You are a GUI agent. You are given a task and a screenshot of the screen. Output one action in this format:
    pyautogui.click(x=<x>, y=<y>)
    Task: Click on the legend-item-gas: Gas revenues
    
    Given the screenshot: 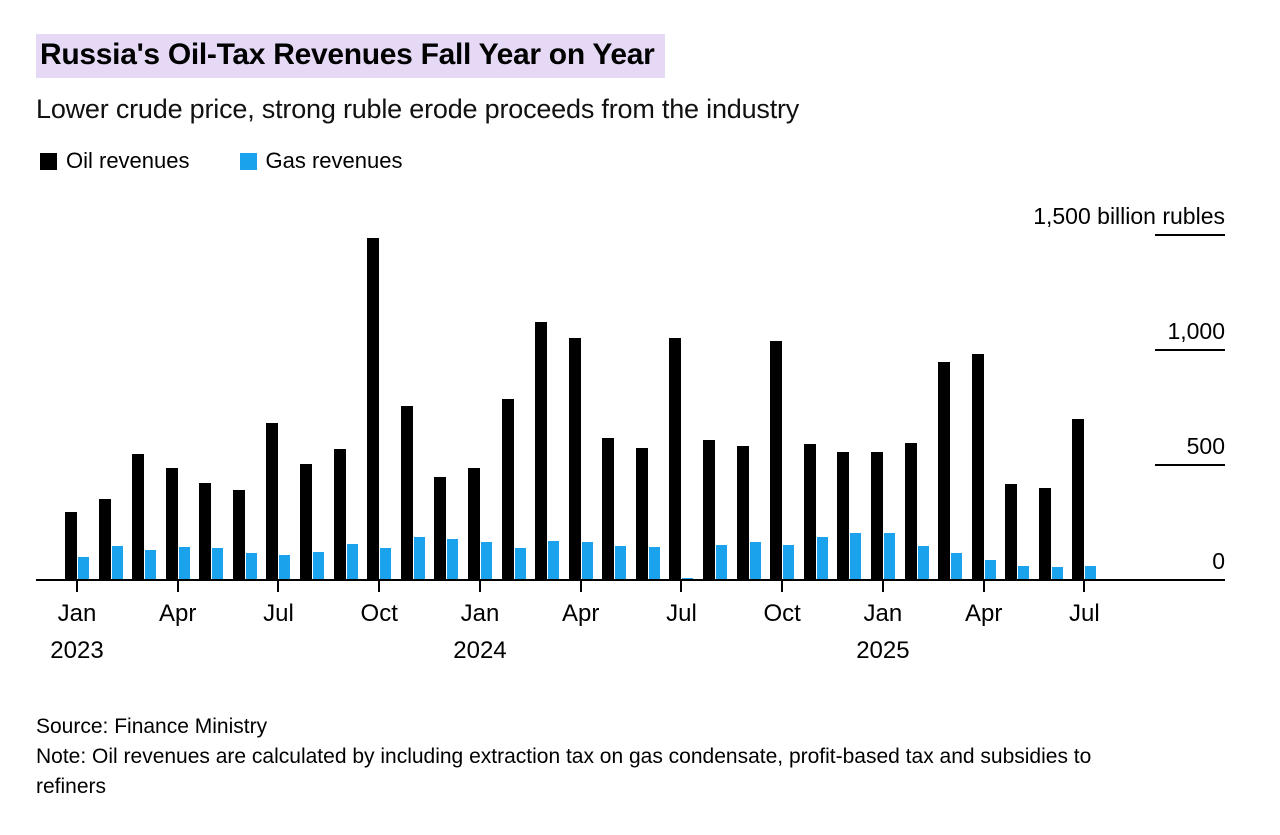 What is the action you would take?
    pyautogui.click(x=321, y=161)
    